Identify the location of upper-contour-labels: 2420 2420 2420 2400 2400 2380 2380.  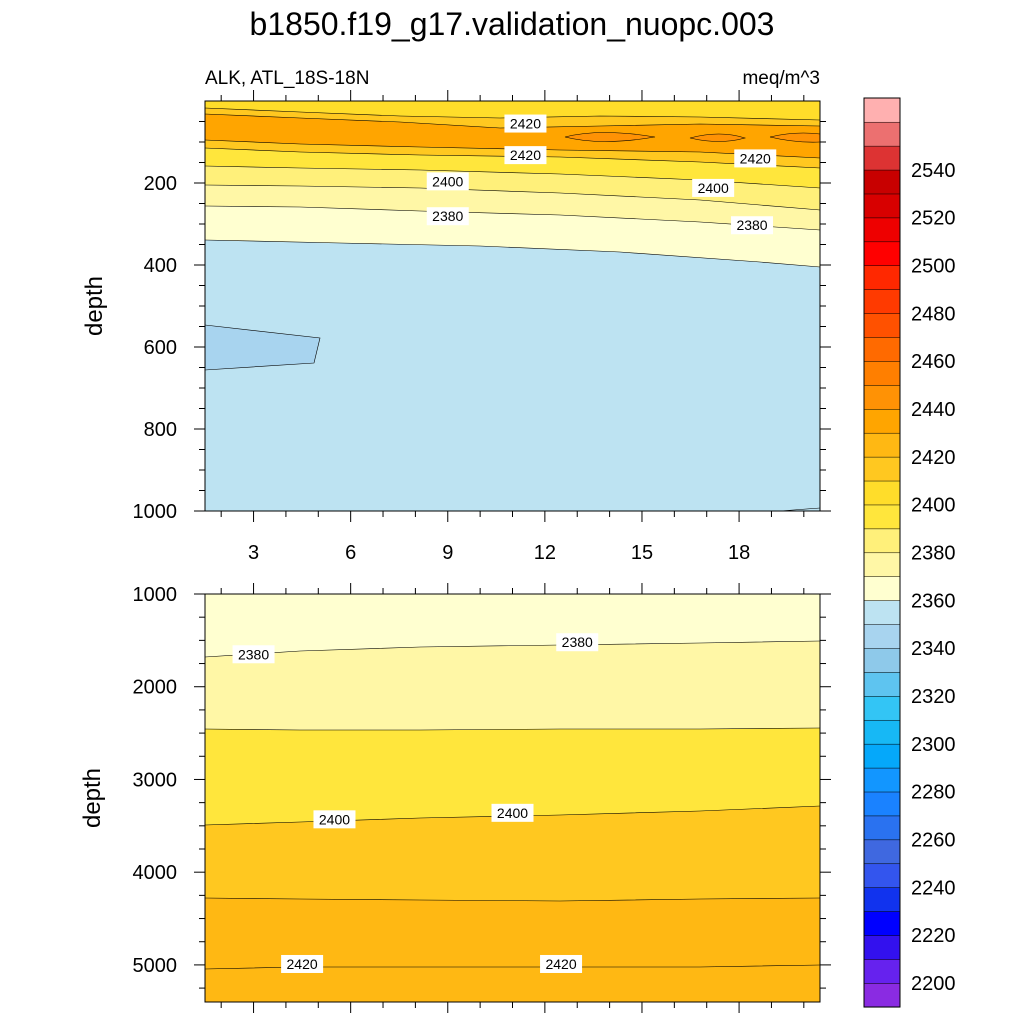
(601, 174).